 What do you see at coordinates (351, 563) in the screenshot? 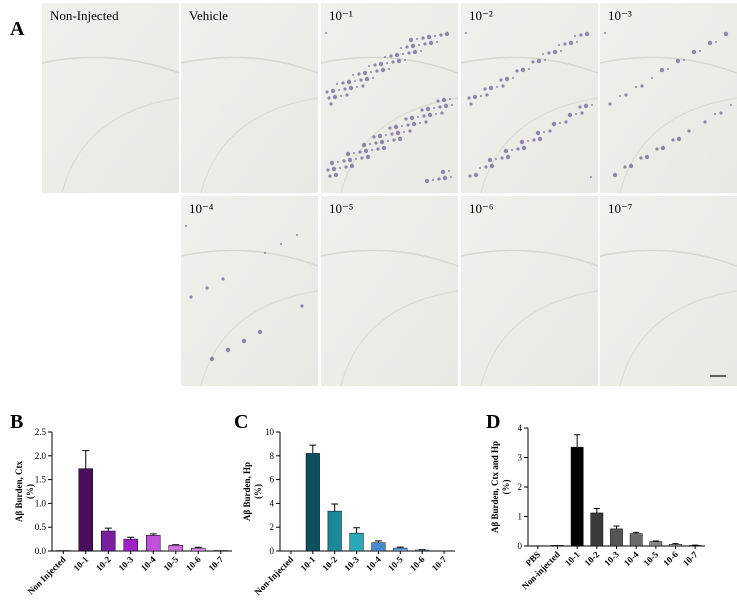
I see `x-tick-label: 10-3` at bounding box center [351, 563].